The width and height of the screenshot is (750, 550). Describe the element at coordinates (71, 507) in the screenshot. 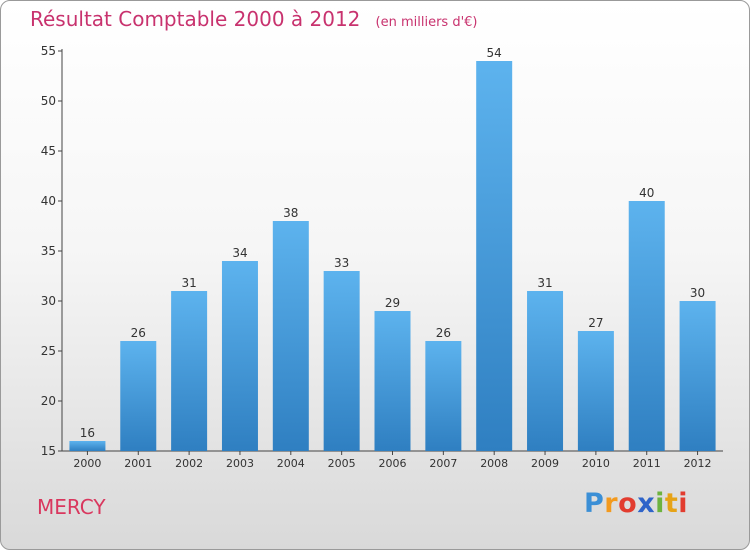

I see `commune-name: MERCY` at that location.